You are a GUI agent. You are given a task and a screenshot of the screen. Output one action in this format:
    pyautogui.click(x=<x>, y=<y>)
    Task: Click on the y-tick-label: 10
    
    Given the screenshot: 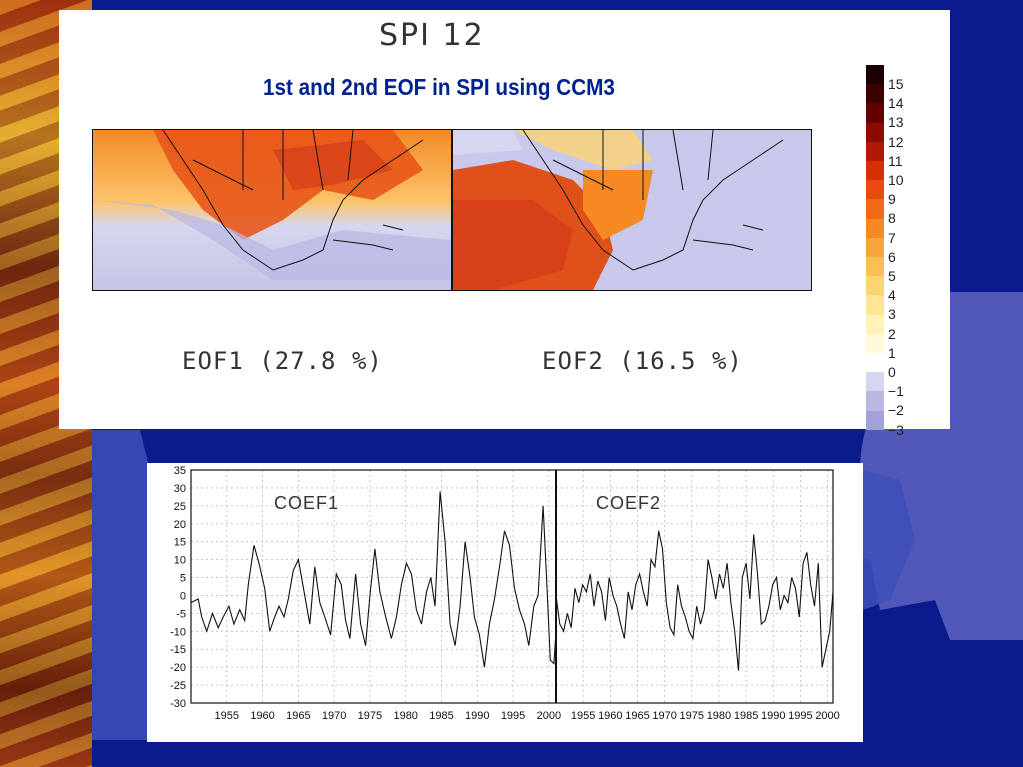 What is the action you would take?
    pyautogui.click(x=180, y=561)
    